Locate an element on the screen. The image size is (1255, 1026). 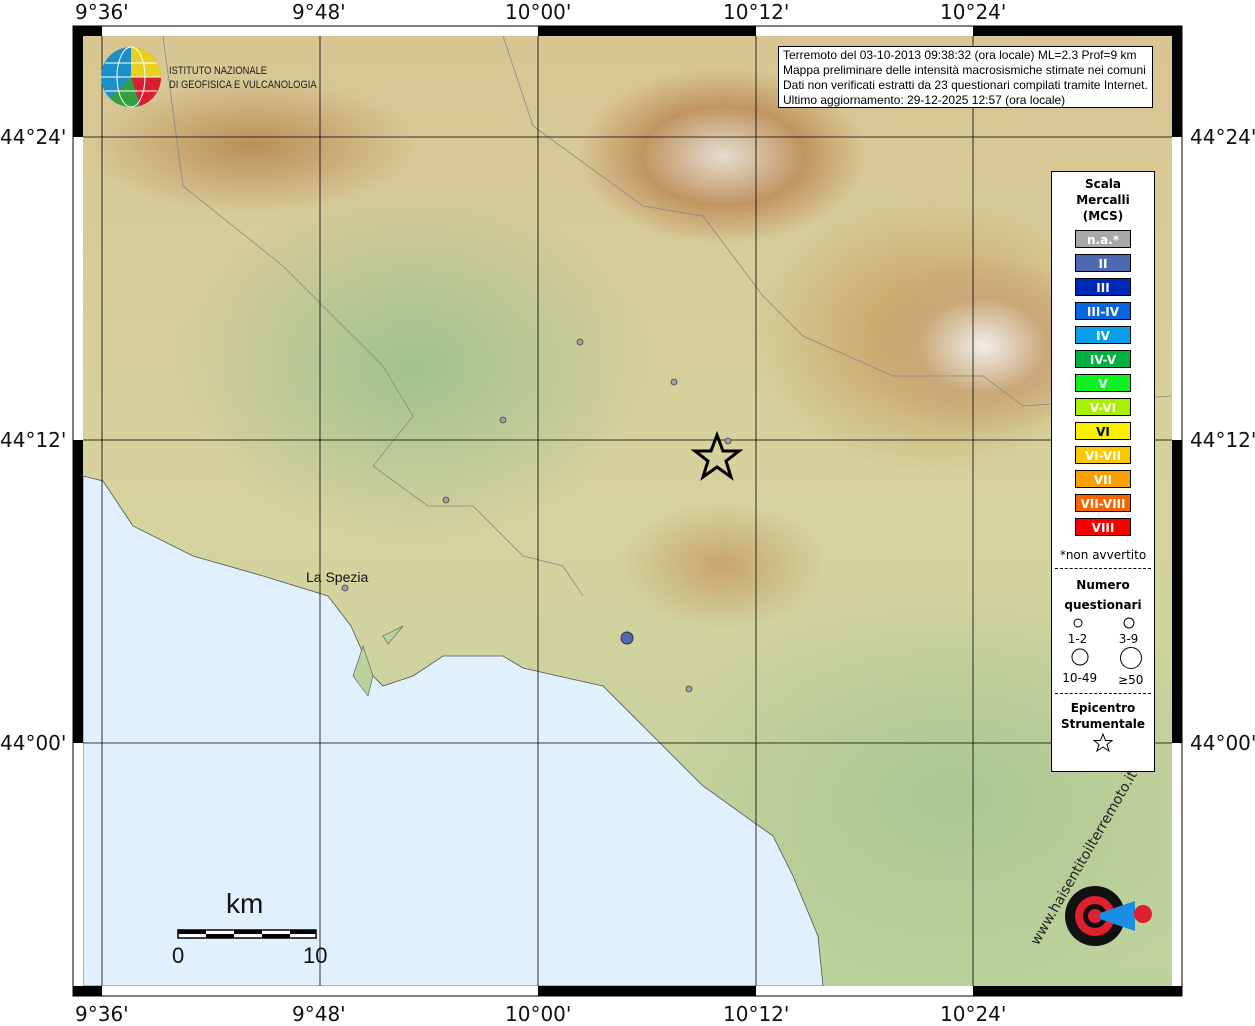
legend-size-item: 10-49 is located at coordinates (1079, 666).